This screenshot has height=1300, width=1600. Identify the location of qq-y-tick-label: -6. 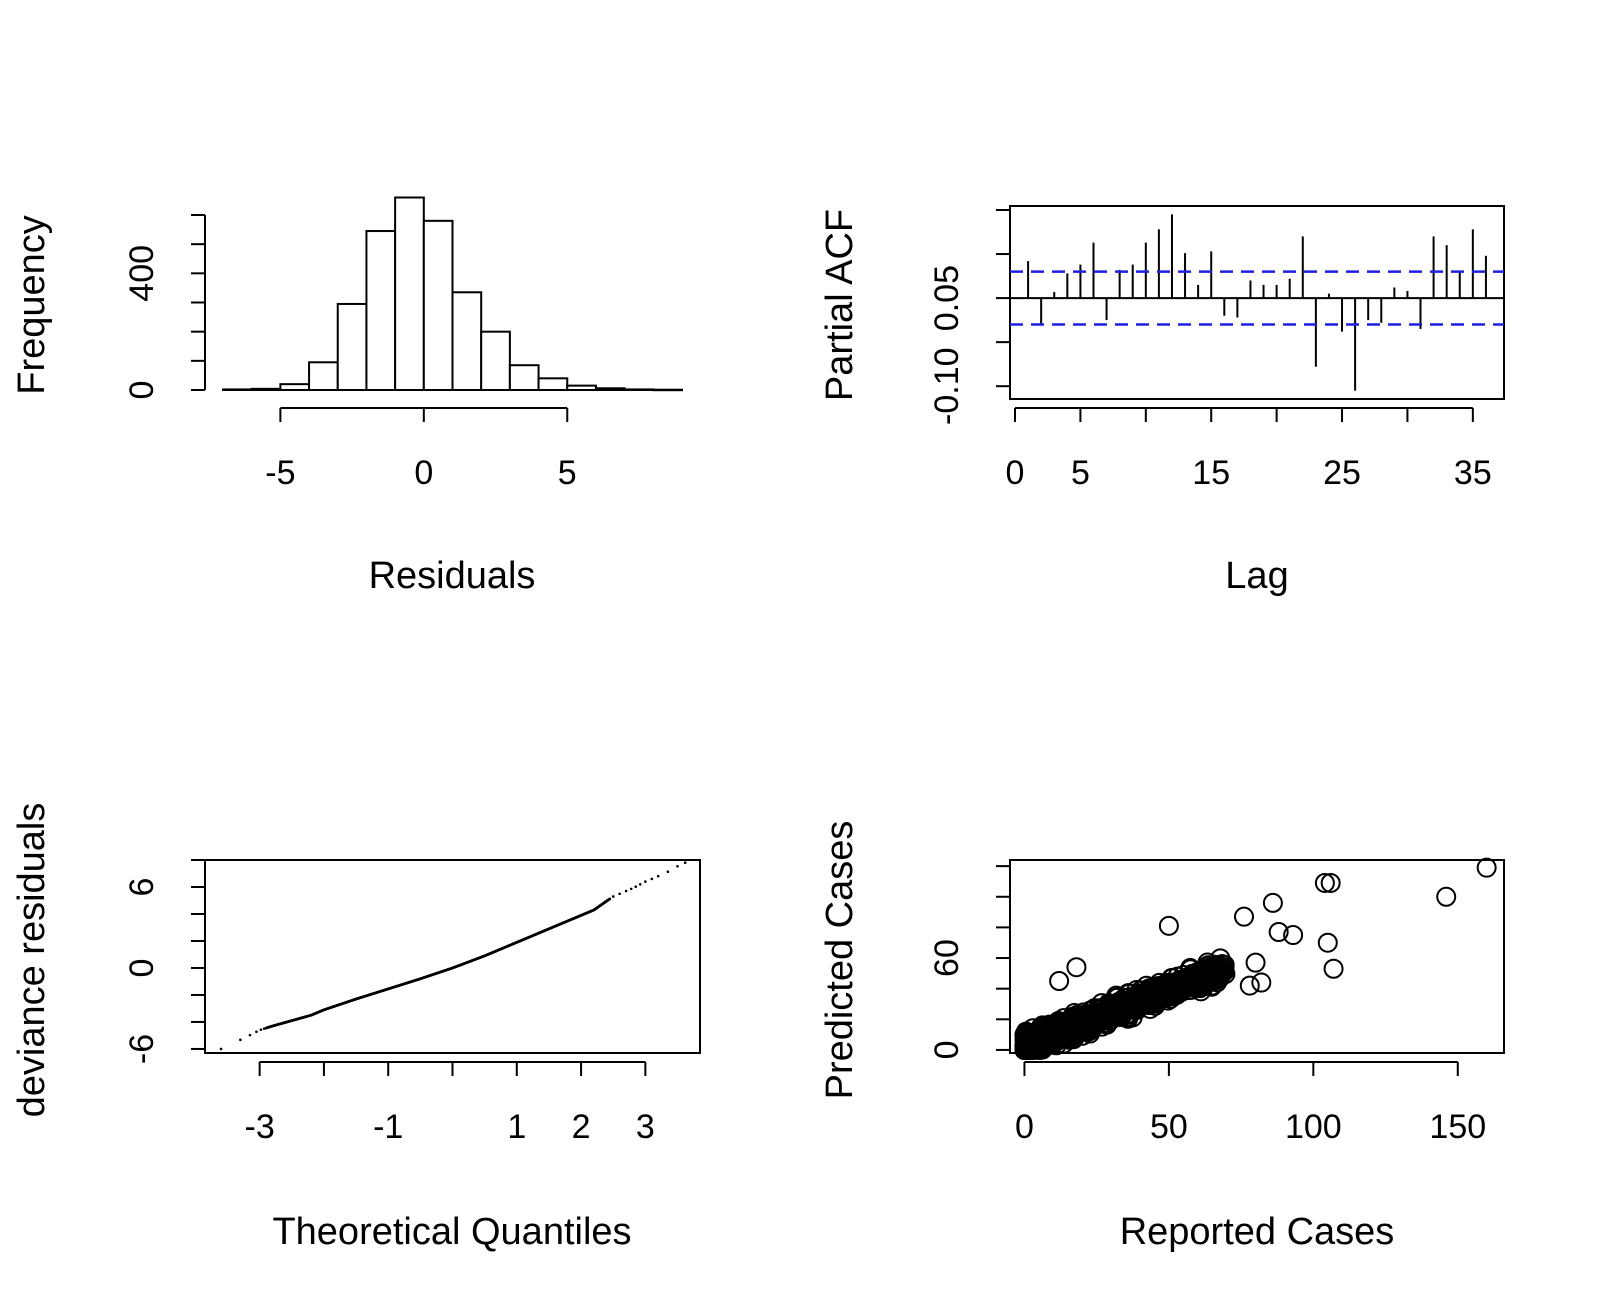
(142, 1049).